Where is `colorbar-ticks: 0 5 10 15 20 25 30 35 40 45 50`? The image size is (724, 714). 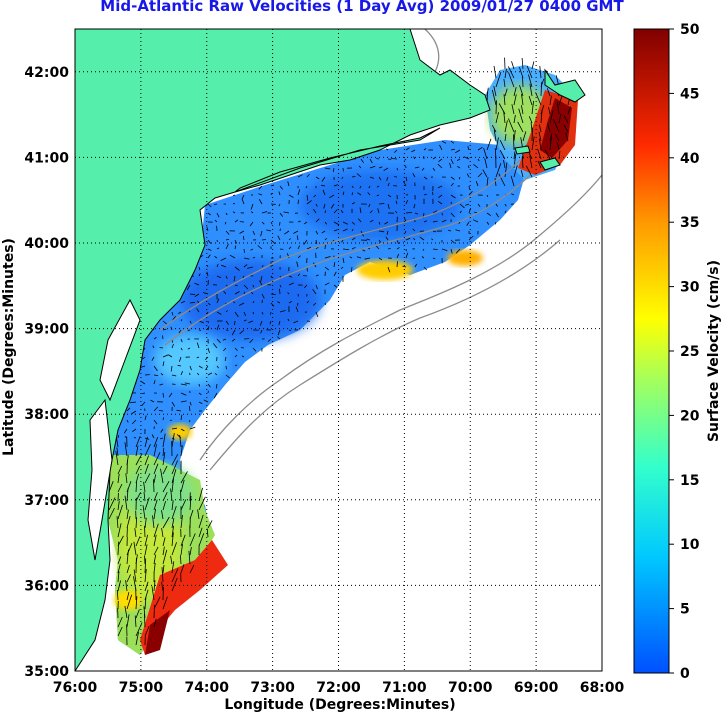 colorbar-ticks: 0 5 10 15 20 25 30 35 40 45 50 is located at coordinates (684, 352).